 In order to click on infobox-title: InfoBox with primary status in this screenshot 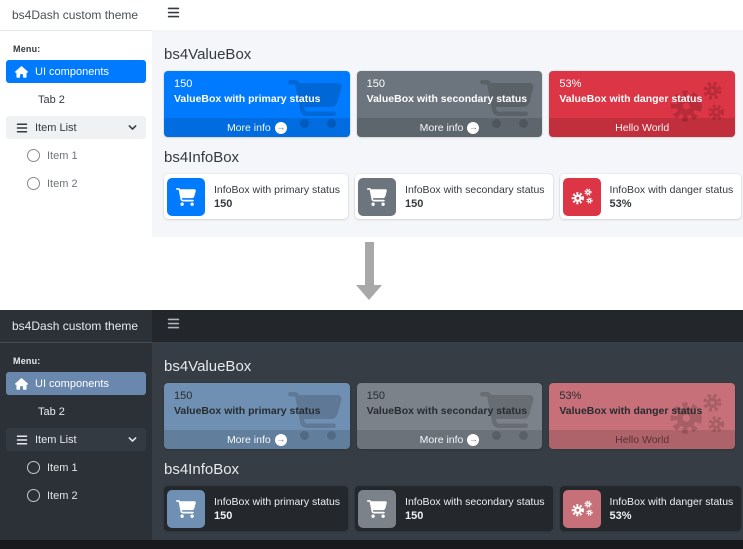, I will do `click(277, 189)`.